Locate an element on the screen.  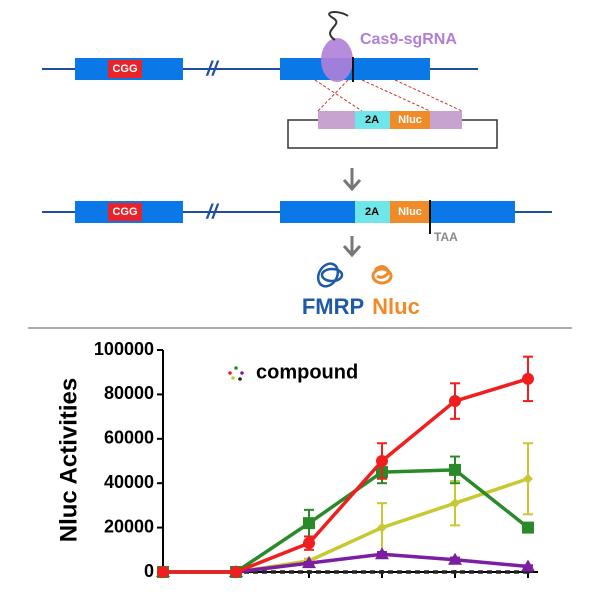
fmrp-label: FMRP is located at coordinates (333, 306).